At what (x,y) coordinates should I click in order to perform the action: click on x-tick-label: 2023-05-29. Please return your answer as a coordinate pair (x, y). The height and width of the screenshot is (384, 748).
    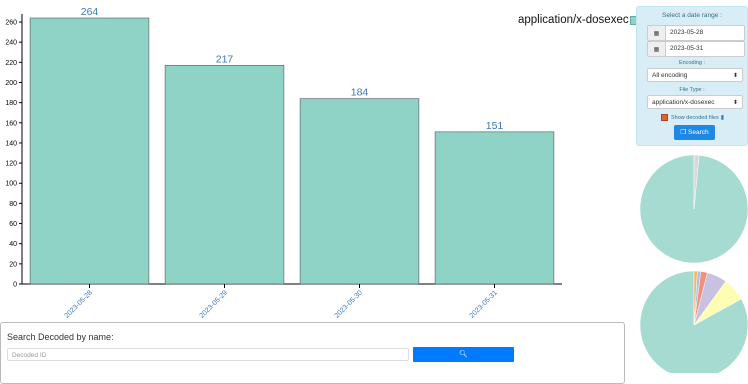
    Looking at the image, I should click on (214, 304).